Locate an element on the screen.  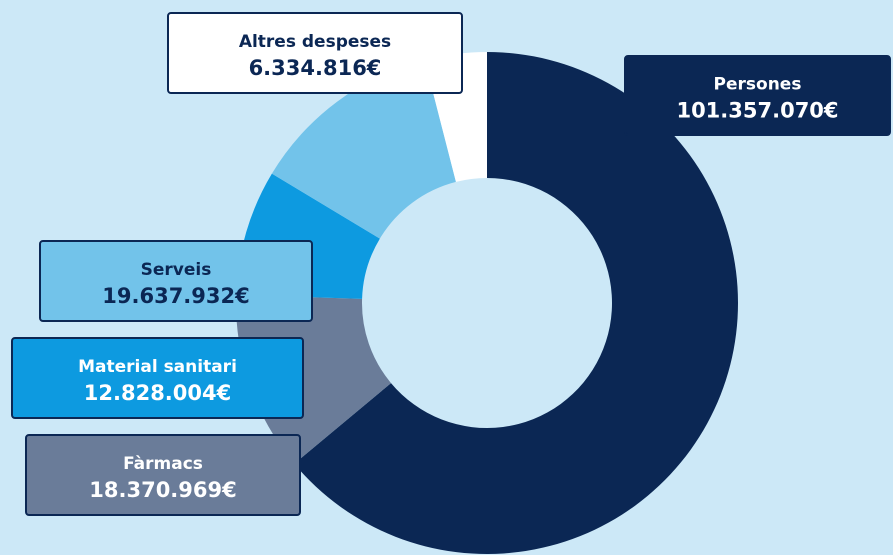
value-label: 6.334.816€ is located at coordinates (315, 68).